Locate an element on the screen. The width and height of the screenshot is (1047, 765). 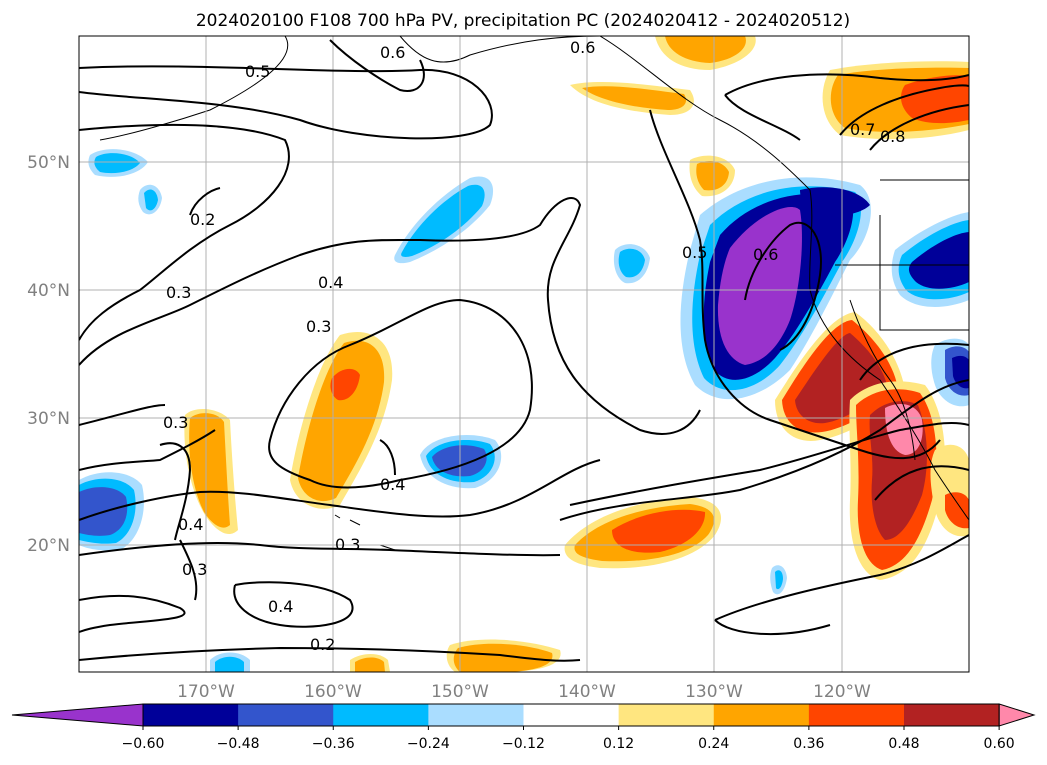
lon-label: 160°W is located at coordinates (333, 692).